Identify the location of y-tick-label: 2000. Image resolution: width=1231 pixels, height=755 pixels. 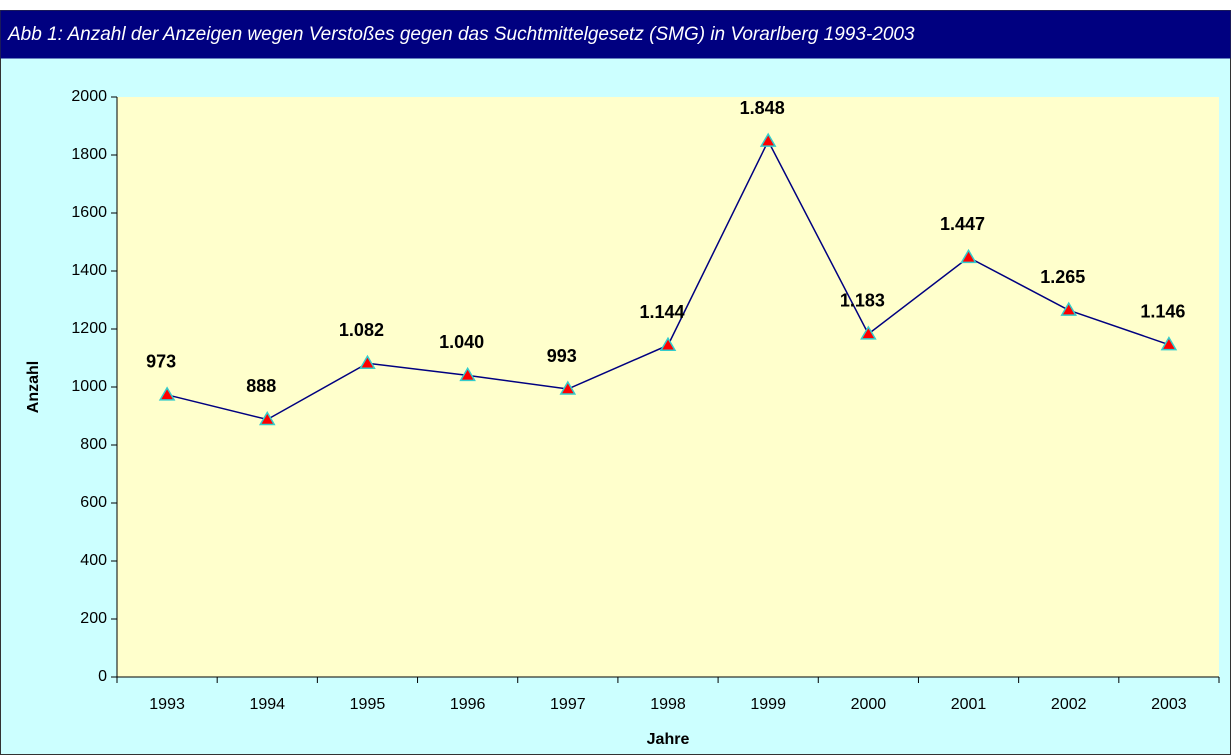
(89, 96).